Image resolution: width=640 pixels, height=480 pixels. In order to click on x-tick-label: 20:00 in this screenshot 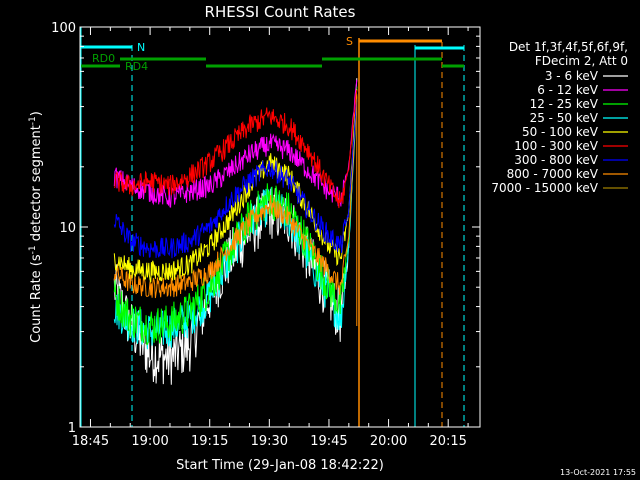, I will do `click(388, 441)`.